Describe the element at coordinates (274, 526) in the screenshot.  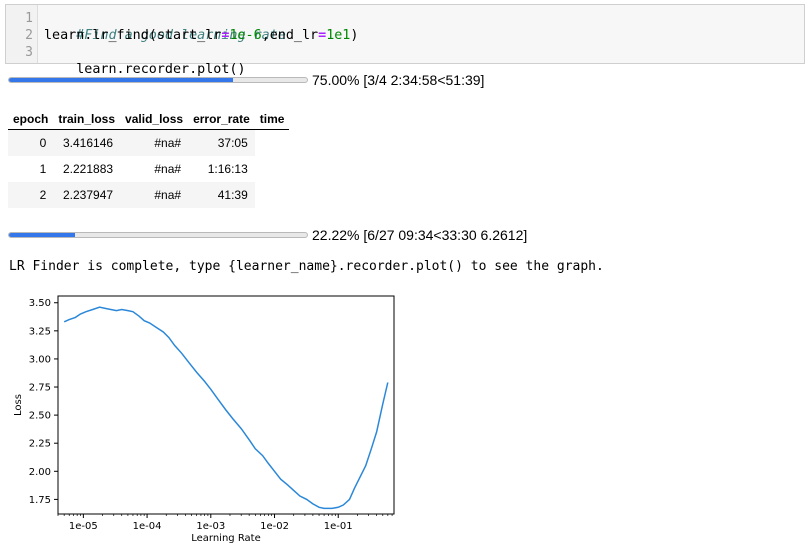
I see `x-tick-label: 1e-02` at that location.